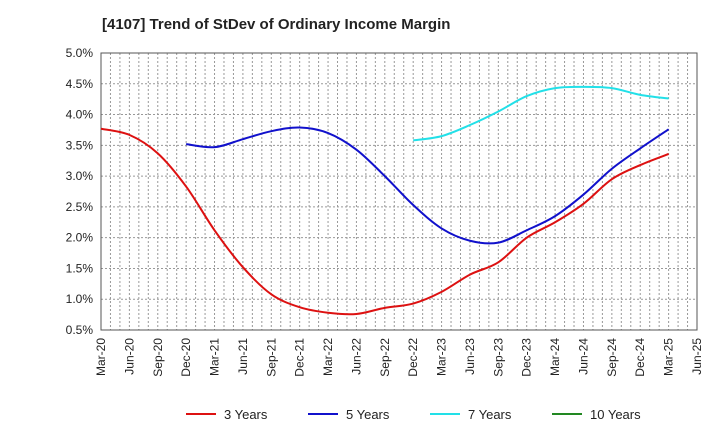 This screenshot has width=720, height=440. What do you see at coordinates (413, 414) in the screenshot?
I see `legend: 3 Years 5 Years 7 Years 10 Years` at bounding box center [413, 414].